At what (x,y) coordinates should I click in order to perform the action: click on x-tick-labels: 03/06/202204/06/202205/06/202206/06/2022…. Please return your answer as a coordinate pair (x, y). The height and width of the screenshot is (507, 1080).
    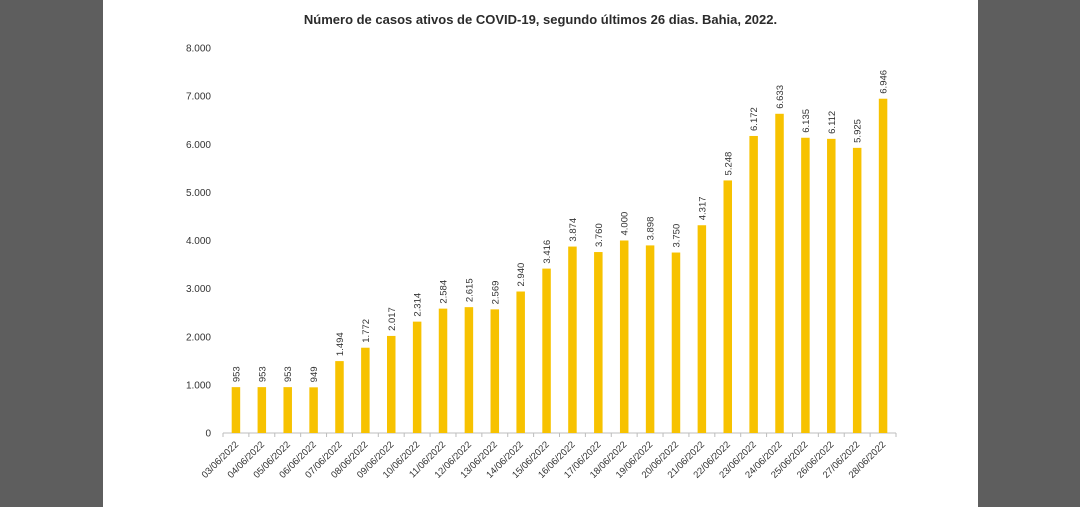
    Looking at the image, I should click on (544, 459).